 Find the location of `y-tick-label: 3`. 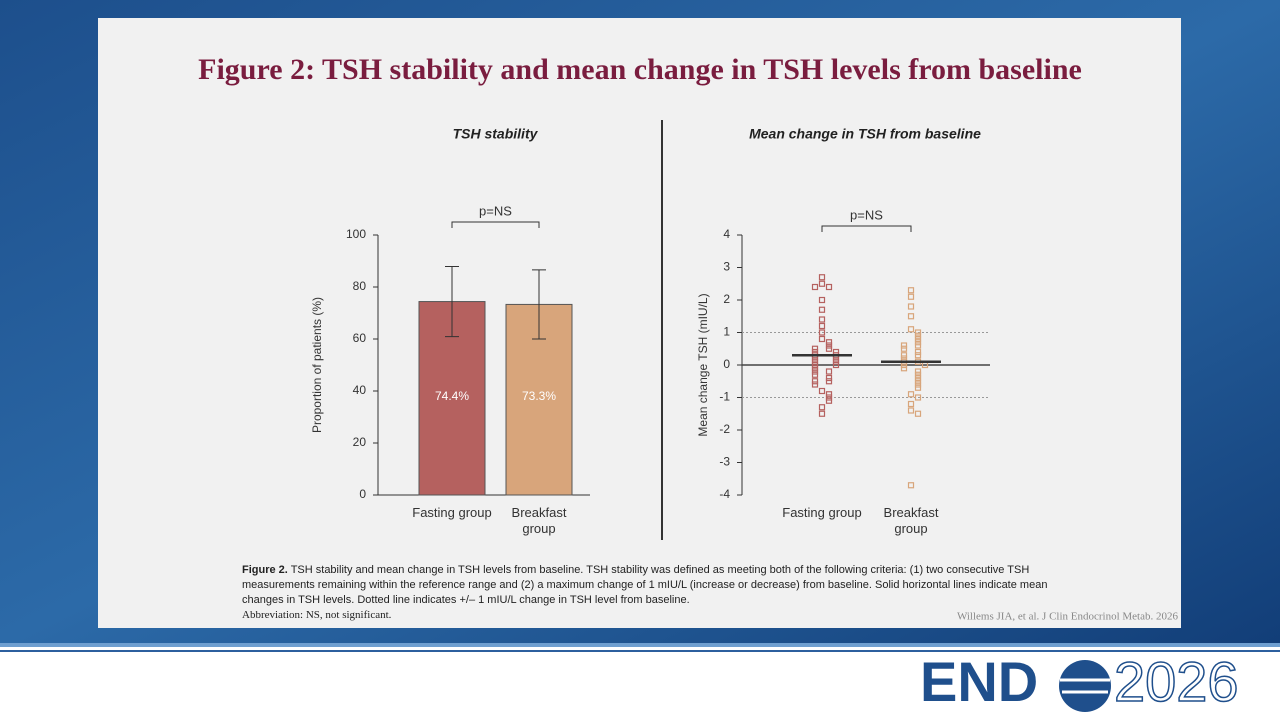

y-tick-label: 3 is located at coordinates (726, 267).